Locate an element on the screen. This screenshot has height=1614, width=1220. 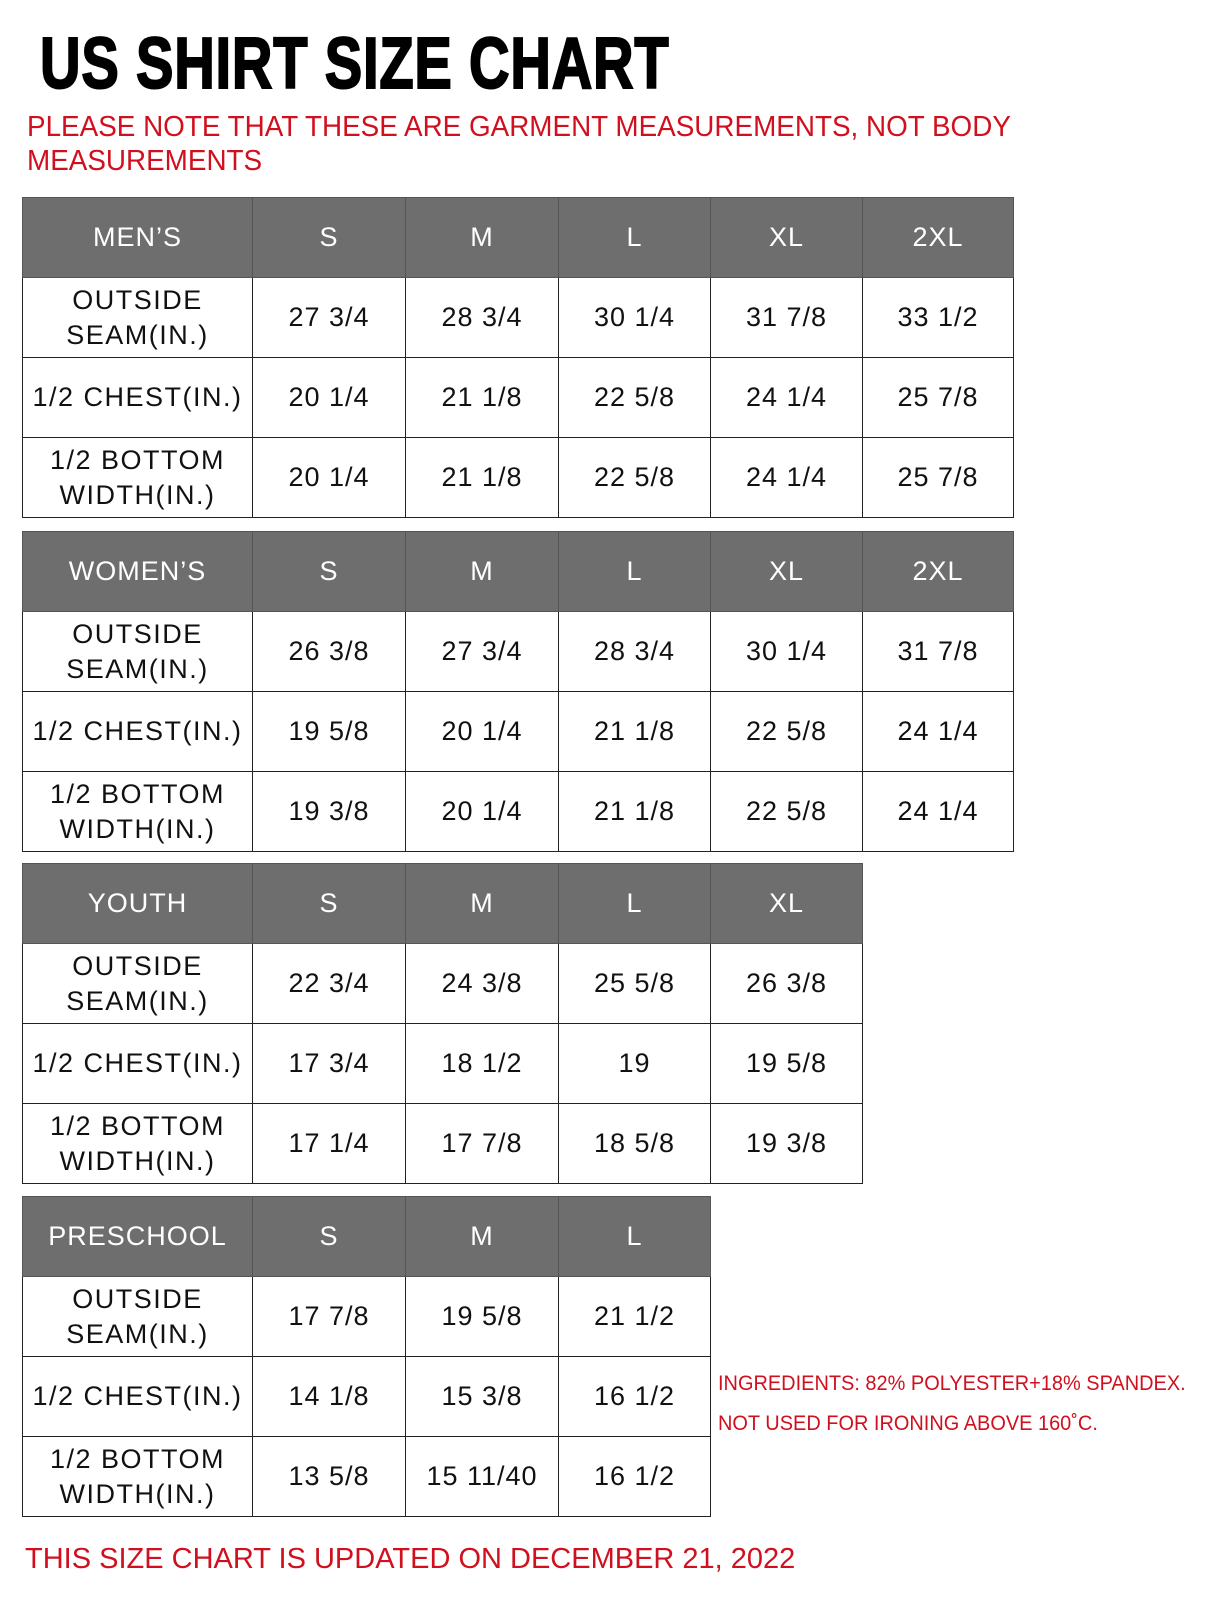
table-header-row: MEN’S S M L XL 2XL is located at coordinates (518, 237).